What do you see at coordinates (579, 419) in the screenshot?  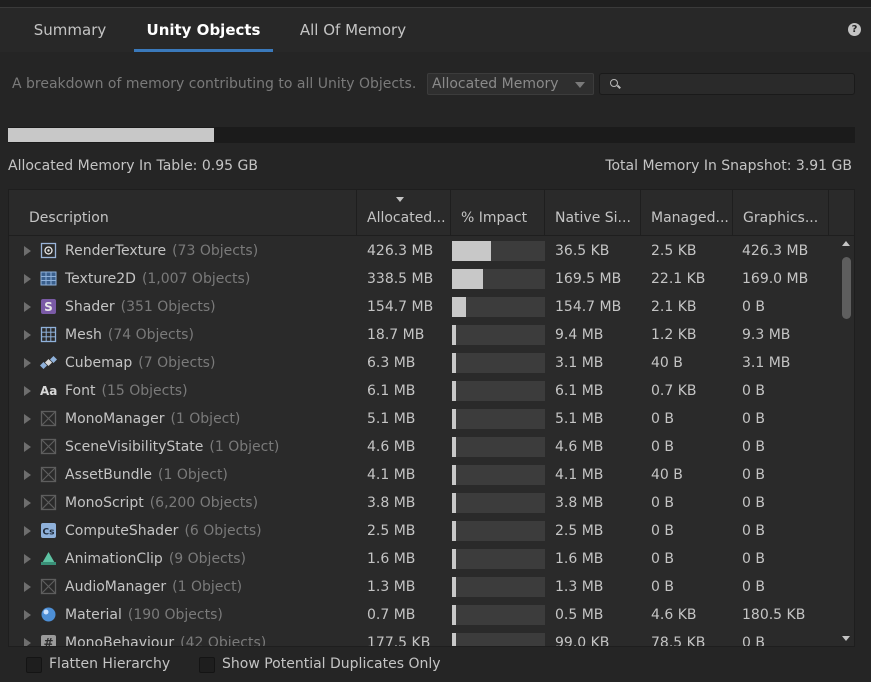 I see `row-native-size-value: 5.1 MB` at bounding box center [579, 419].